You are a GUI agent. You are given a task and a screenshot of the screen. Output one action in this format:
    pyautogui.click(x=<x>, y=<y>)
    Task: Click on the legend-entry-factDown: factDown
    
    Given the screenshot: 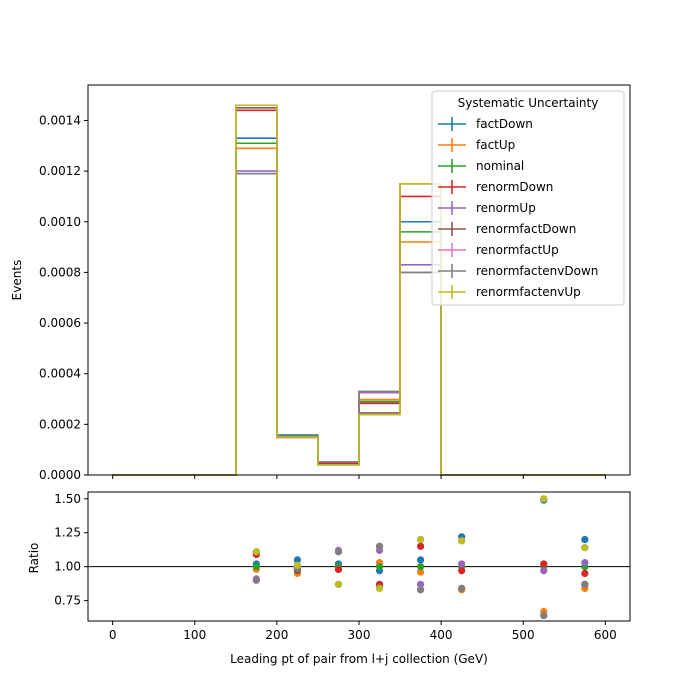 What is the action you would take?
    pyautogui.click(x=485, y=124)
    